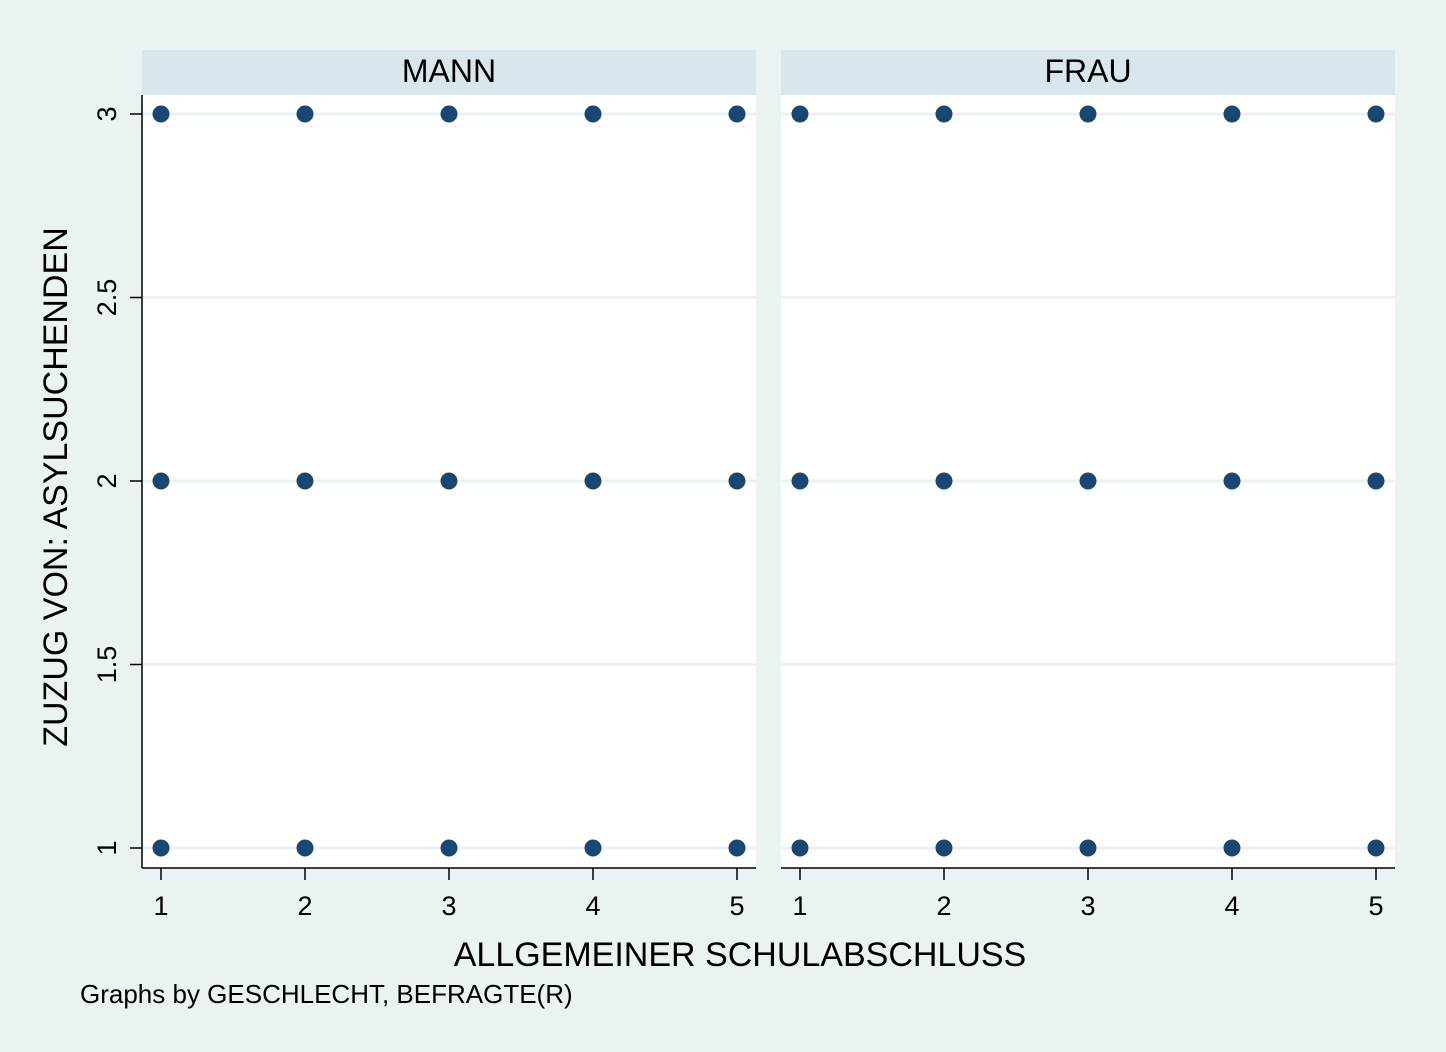 The image size is (1446, 1052). I want to click on graphs-by-note: Graphs by GESCHLECHT, BEFRAGTE(R), so click(326, 994).